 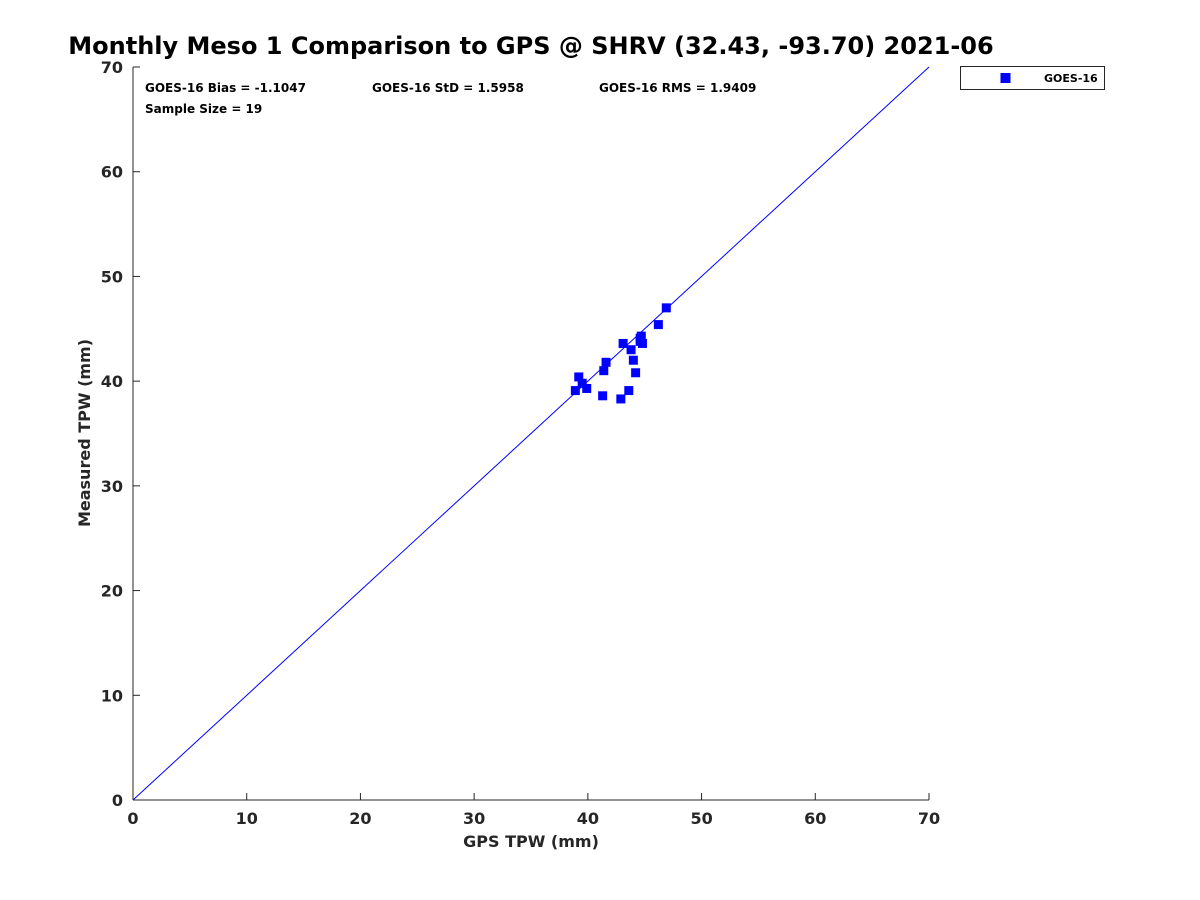 What do you see at coordinates (225, 88) in the screenshot?
I see `bias-stat: GOES-16 Bias = -1.1047` at bounding box center [225, 88].